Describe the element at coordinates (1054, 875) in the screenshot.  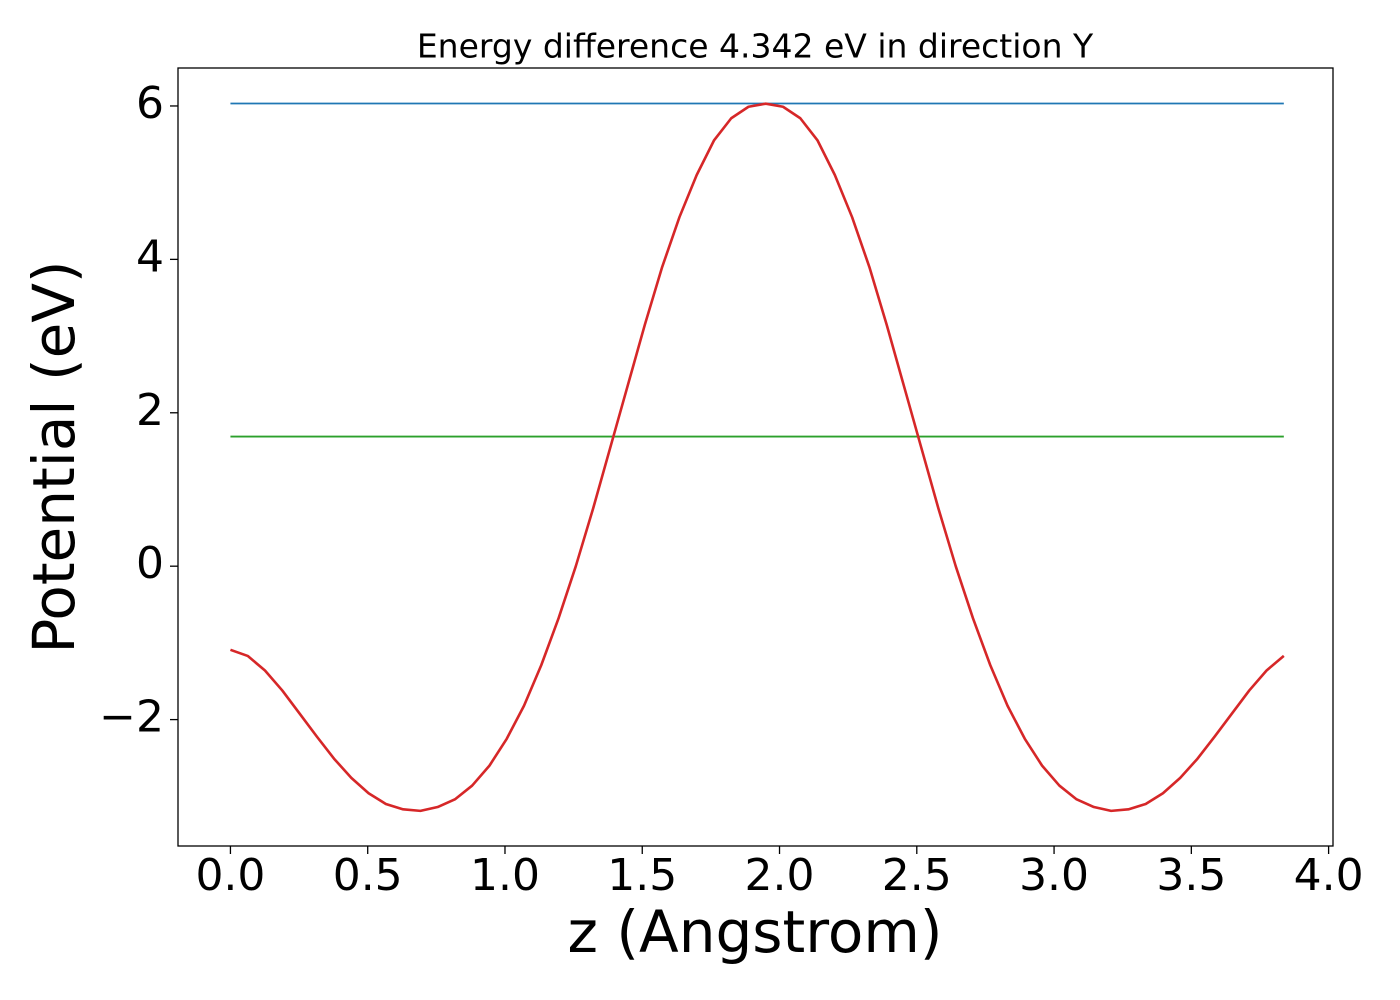
I see `x-tick-label: 3.0` at that location.